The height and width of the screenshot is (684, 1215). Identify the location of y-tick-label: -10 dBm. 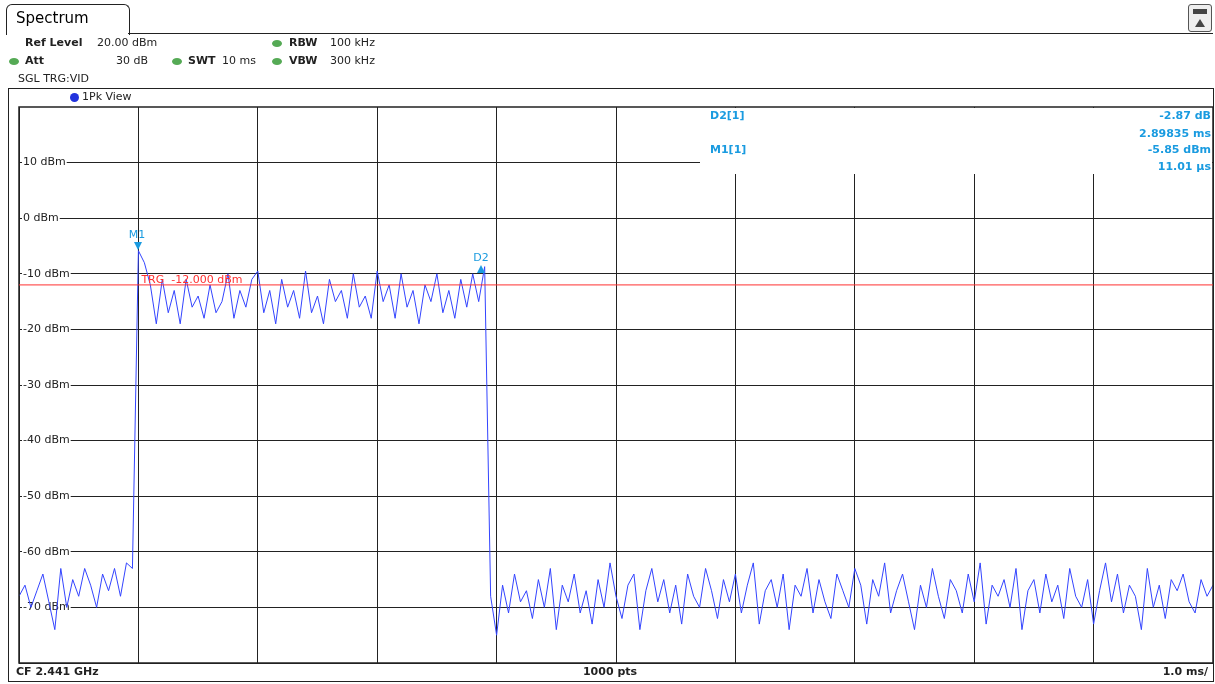
(46, 273).